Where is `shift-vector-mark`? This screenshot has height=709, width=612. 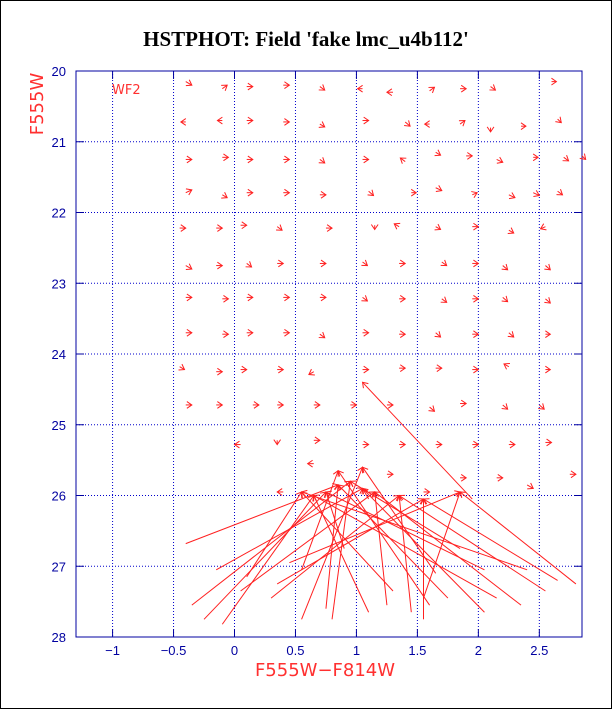
shift-vector-mark is located at coordinates (399, 520).